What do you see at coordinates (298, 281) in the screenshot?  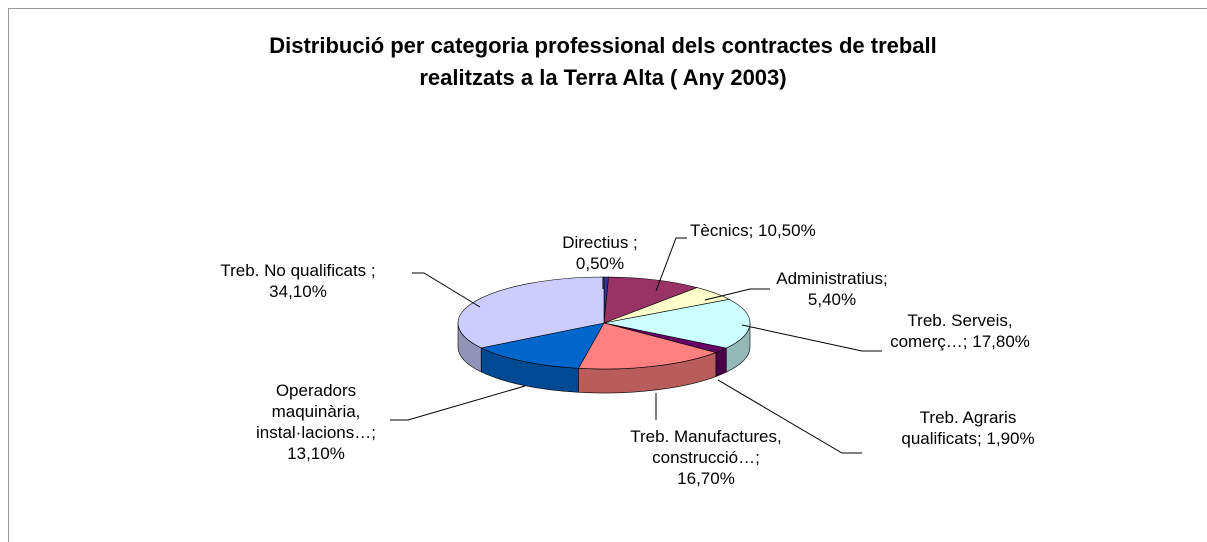 I see `data-label: Treb. No qualificats ; 34,10%` at bounding box center [298, 281].